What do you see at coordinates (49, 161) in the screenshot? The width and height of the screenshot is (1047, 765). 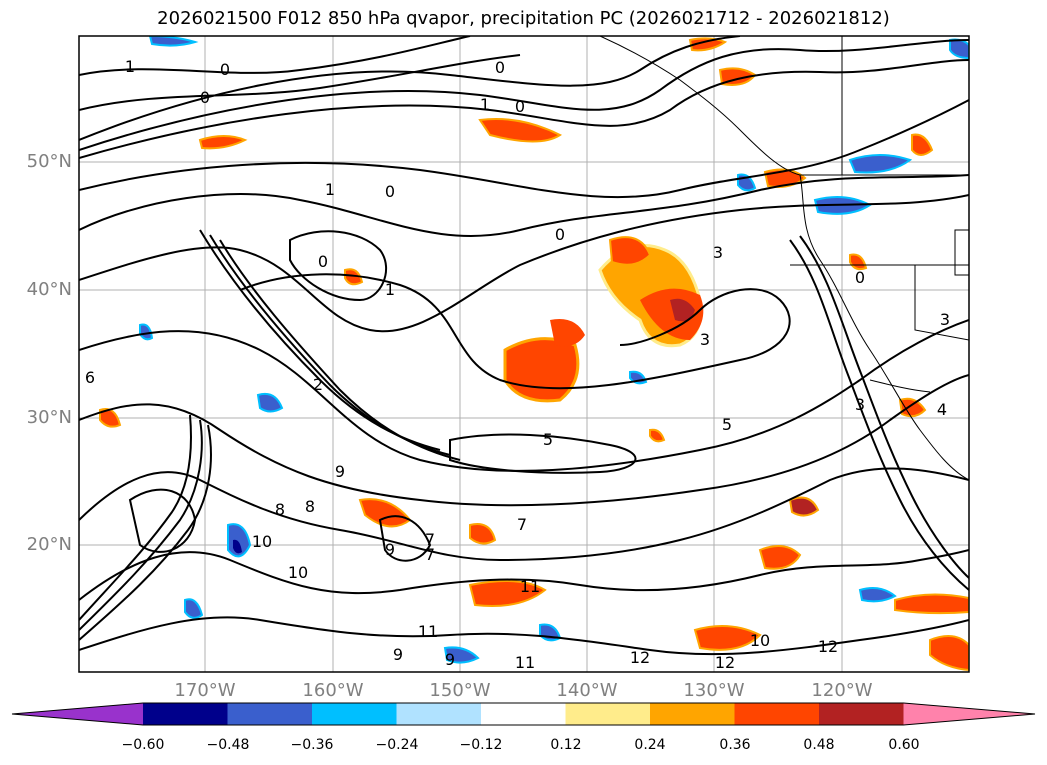 I see `lat-label-50n: 50°N` at bounding box center [49, 161].